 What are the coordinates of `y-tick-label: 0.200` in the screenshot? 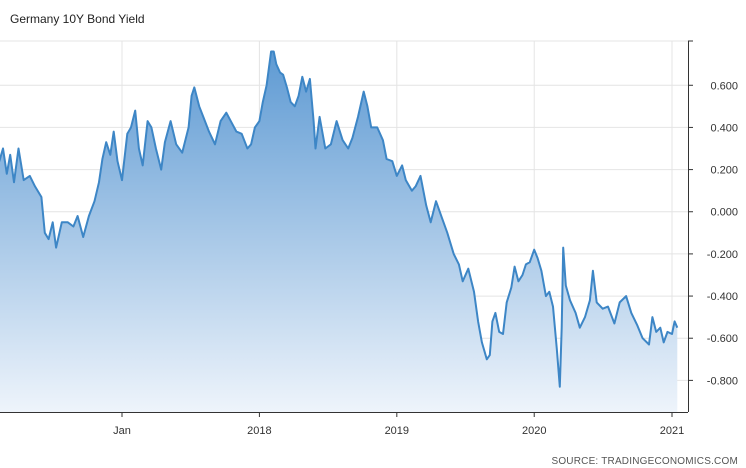 It's located at (724, 171).